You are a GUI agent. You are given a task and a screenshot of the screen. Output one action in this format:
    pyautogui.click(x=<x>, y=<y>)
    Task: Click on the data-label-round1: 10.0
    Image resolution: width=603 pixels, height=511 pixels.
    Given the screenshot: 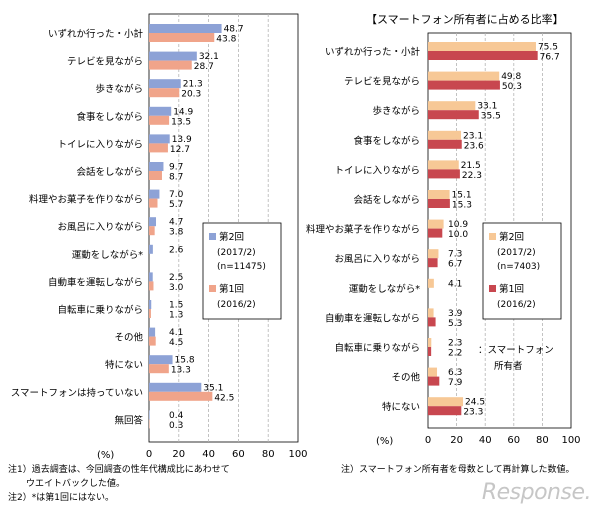 What is the action you would take?
    pyautogui.click(x=458, y=235)
    